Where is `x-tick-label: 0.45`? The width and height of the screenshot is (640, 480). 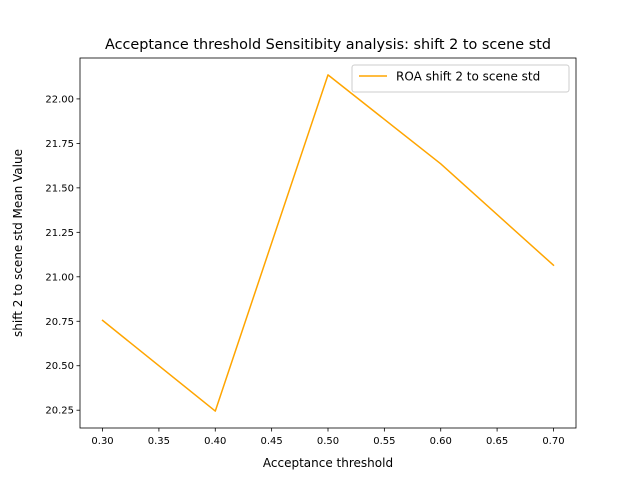
x-tick-label: 0.45 is located at coordinates (272, 441).